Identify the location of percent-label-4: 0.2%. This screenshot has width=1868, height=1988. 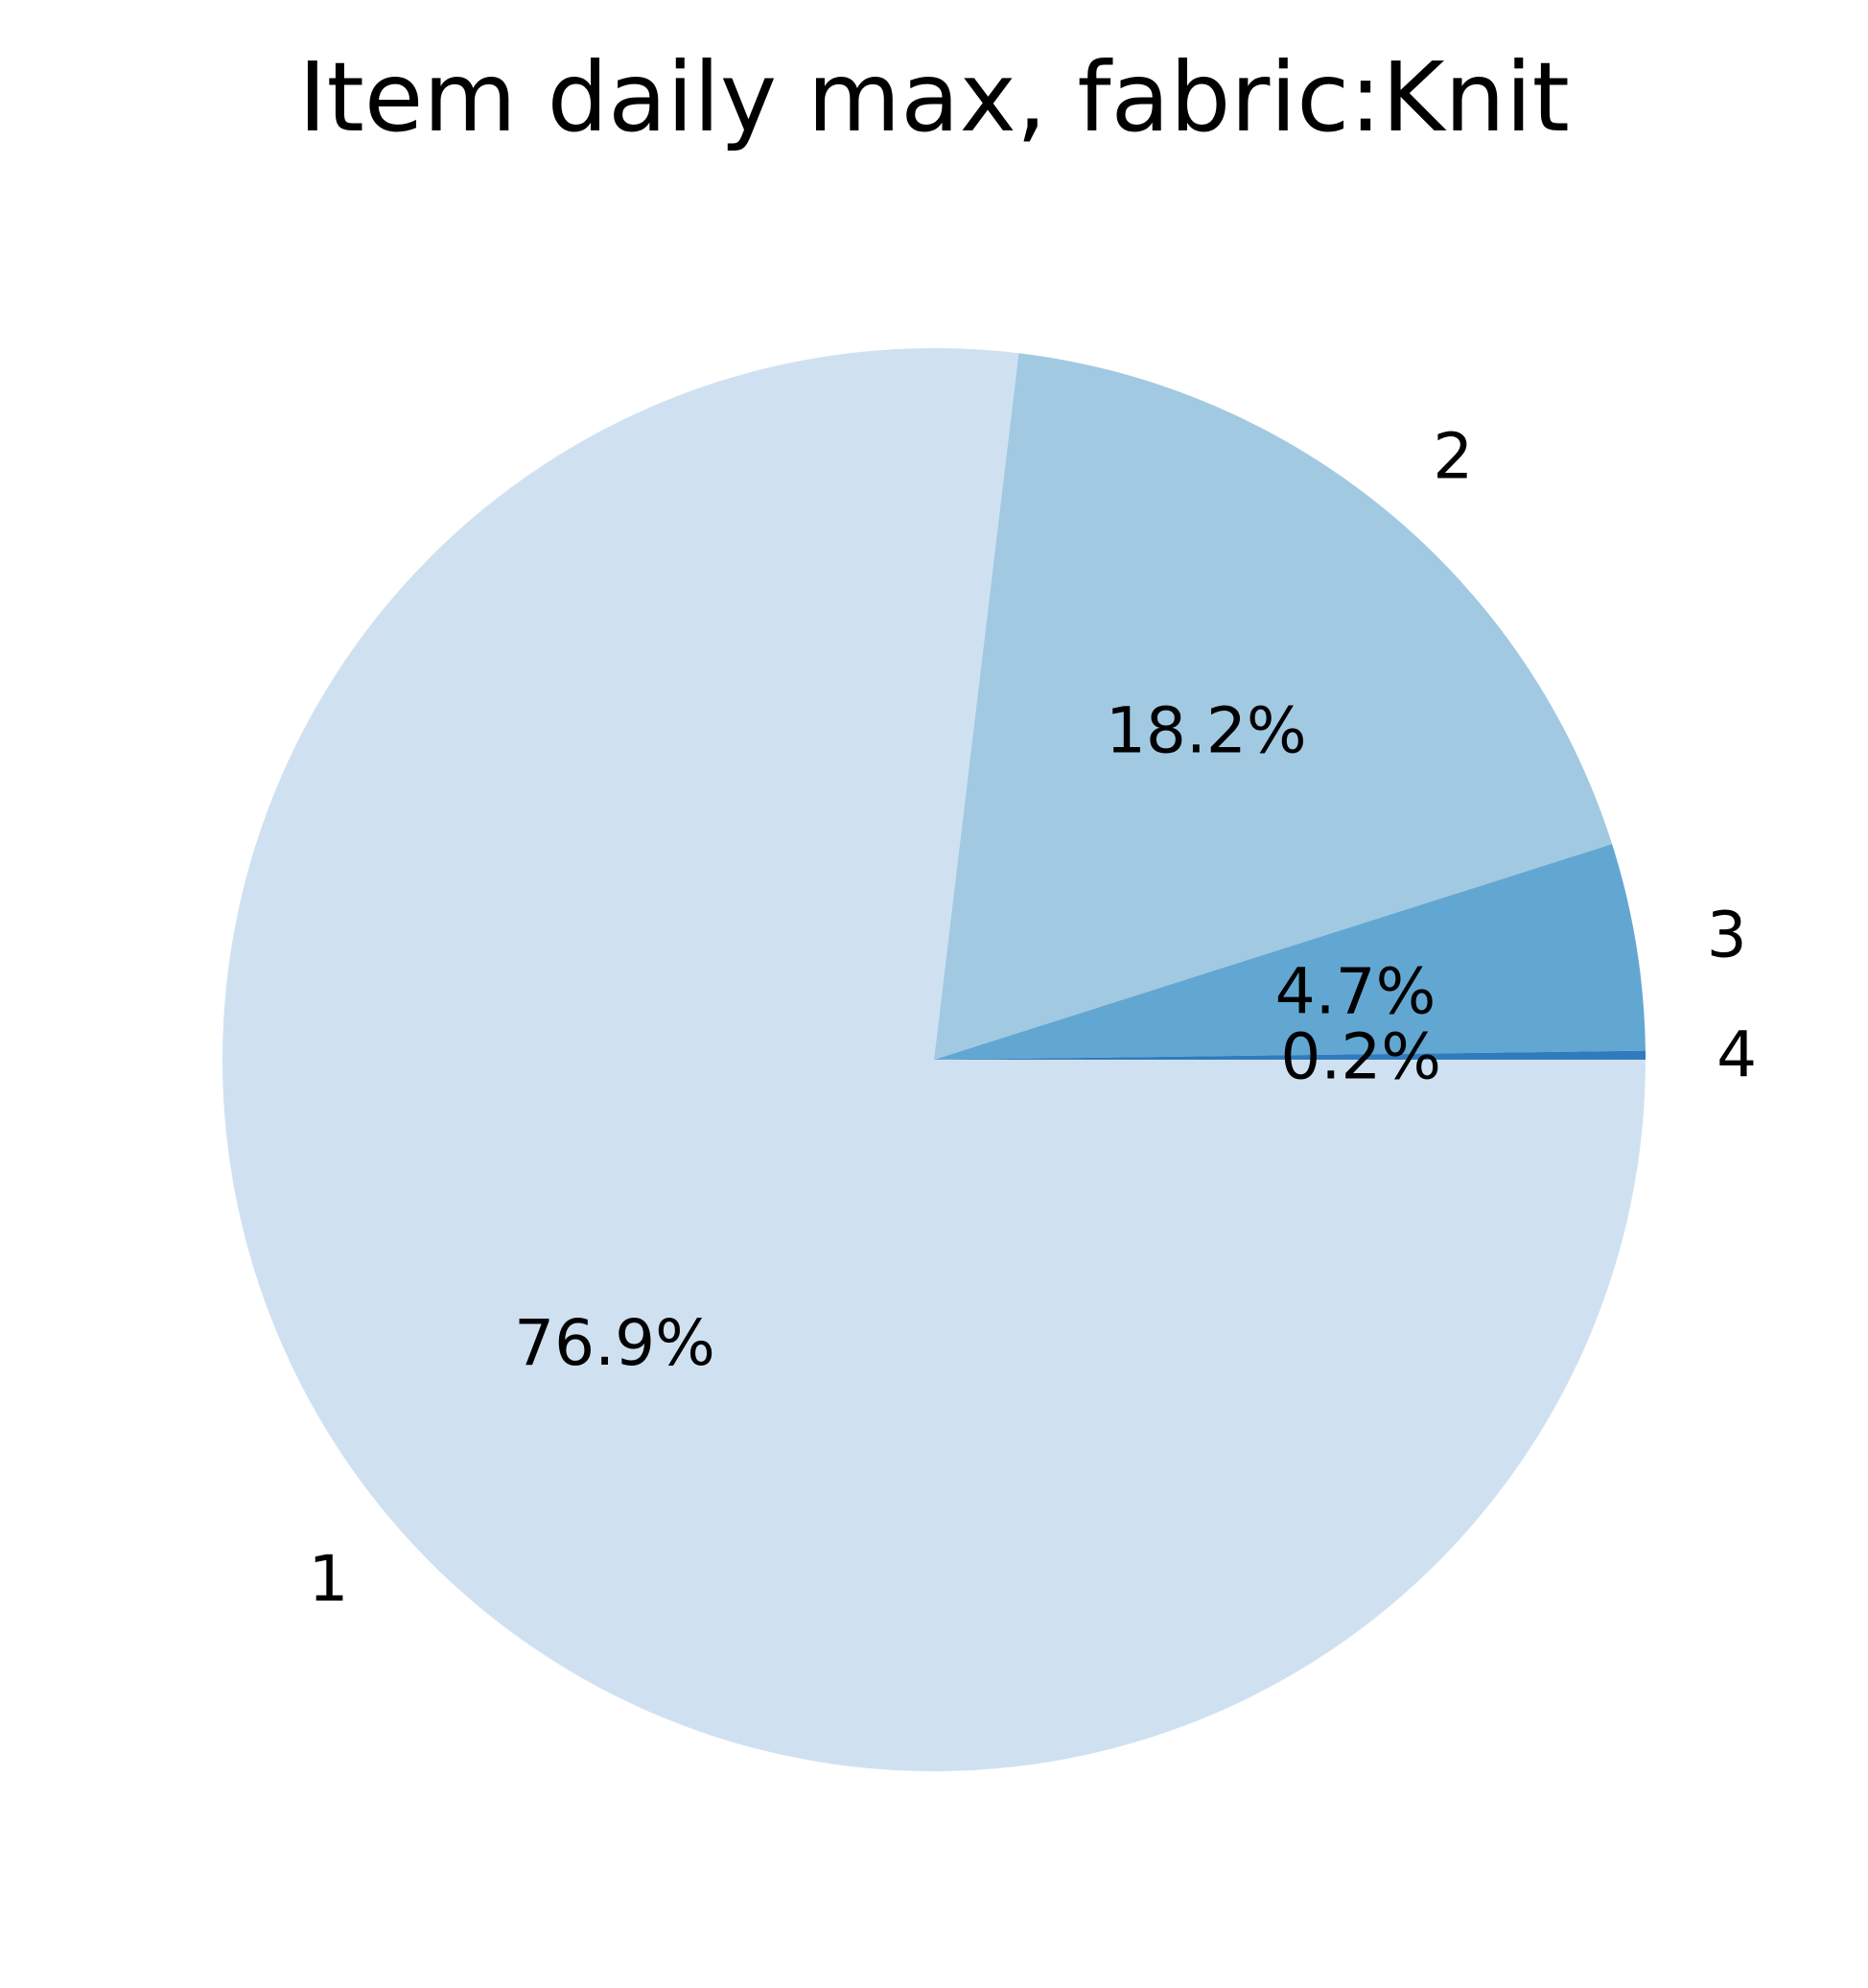
(1360, 1057).